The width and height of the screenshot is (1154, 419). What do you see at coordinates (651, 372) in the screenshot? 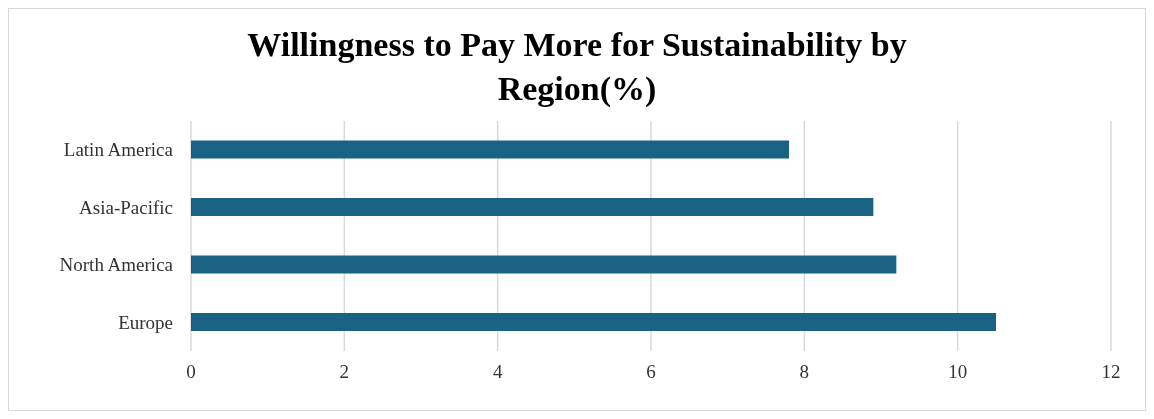
I see `x-tick-label: 6` at bounding box center [651, 372].